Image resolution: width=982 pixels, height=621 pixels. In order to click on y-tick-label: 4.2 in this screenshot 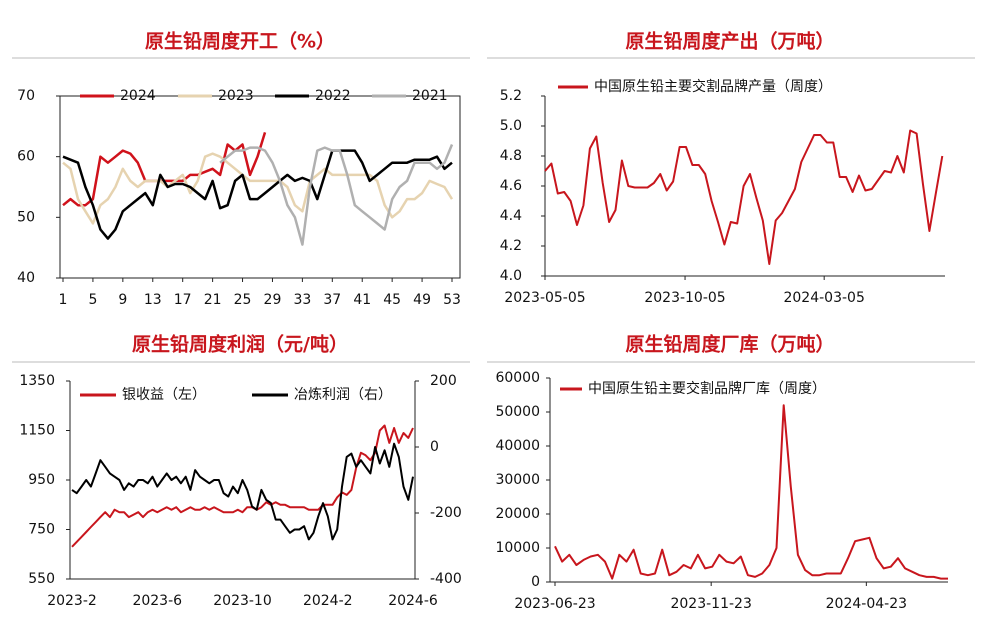, I will do `click(511, 246)`.